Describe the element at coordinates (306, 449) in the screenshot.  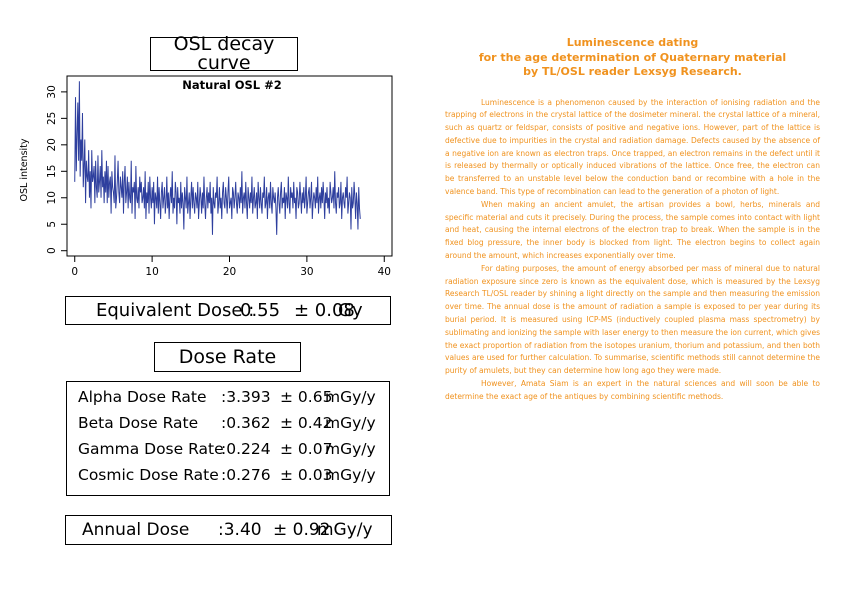
I see `rate-error: ± 0.07` at that location.